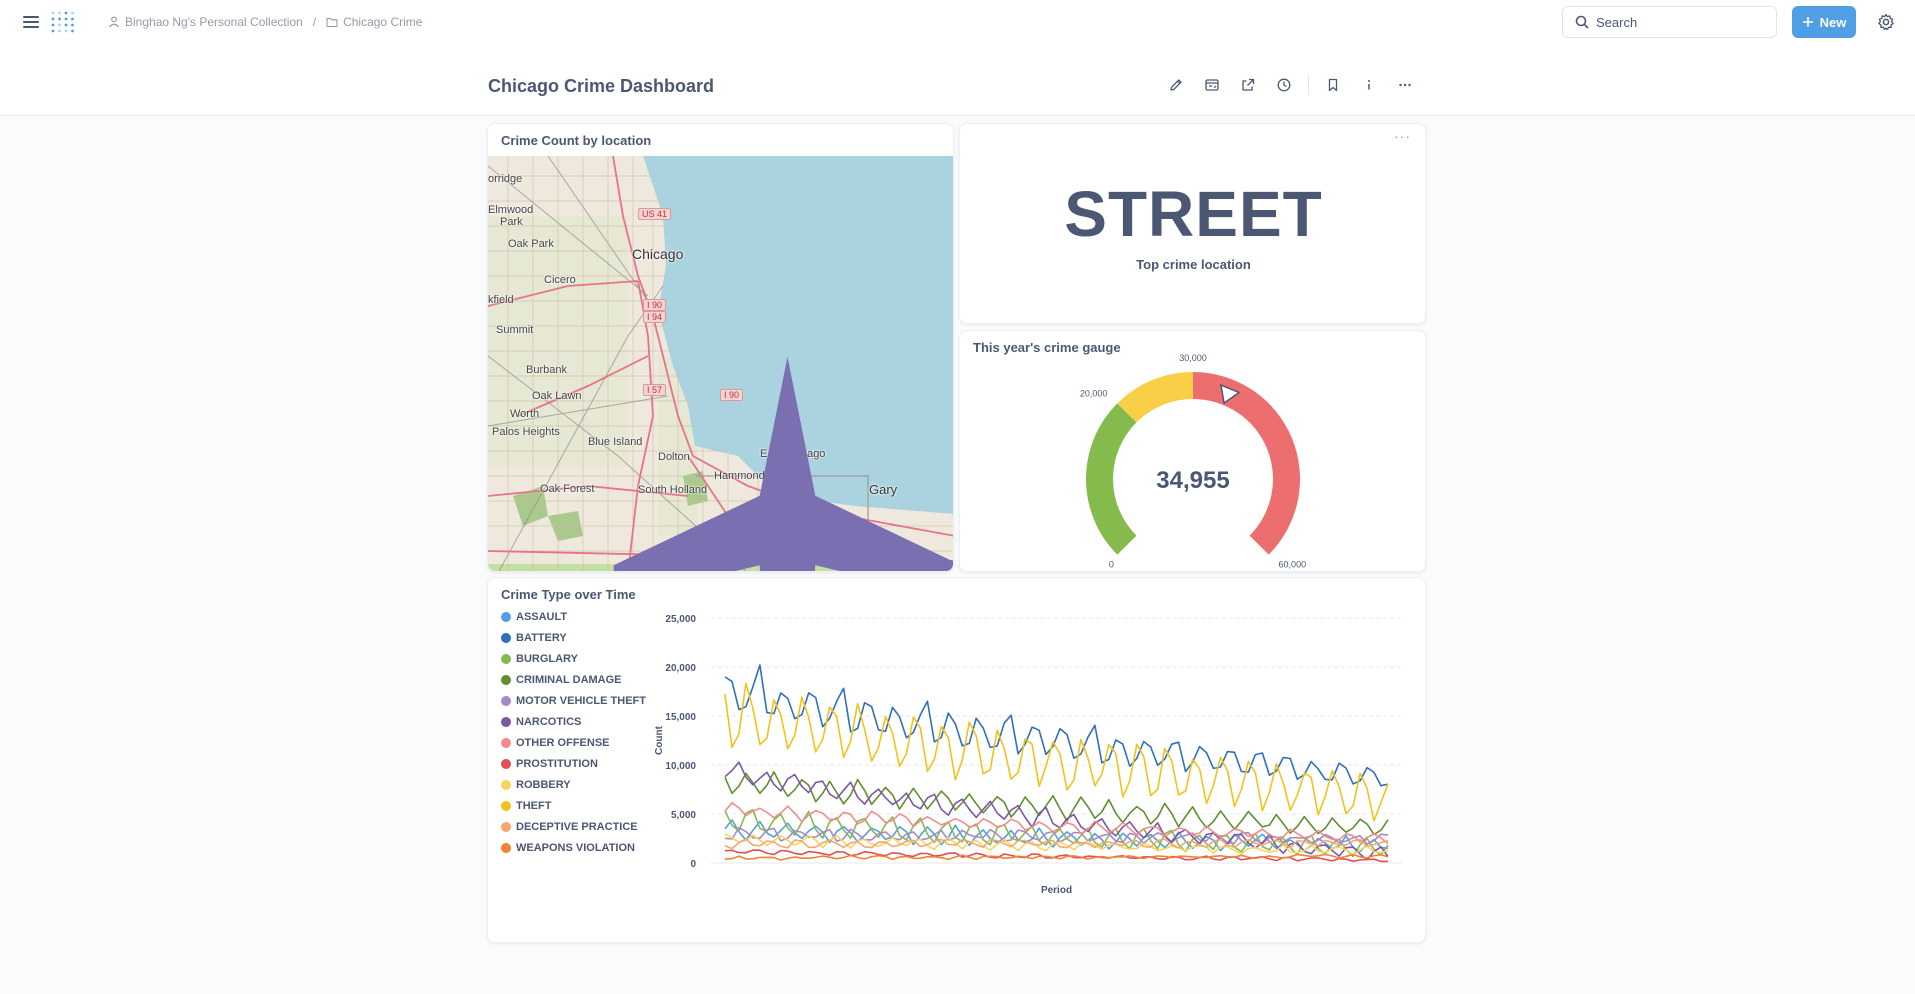 The width and height of the screenshot is (1915, 994). Describe the element at coordinates (563, 742) in the screenshot. I see `legend-label: OTHER OFFENSE` at that location.